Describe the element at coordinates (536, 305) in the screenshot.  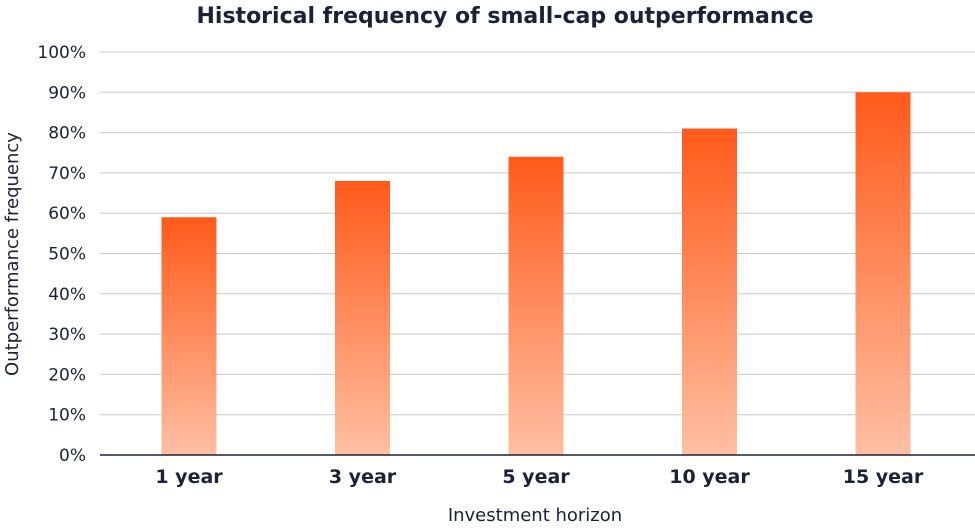
I see `bar-5-year` at that location.